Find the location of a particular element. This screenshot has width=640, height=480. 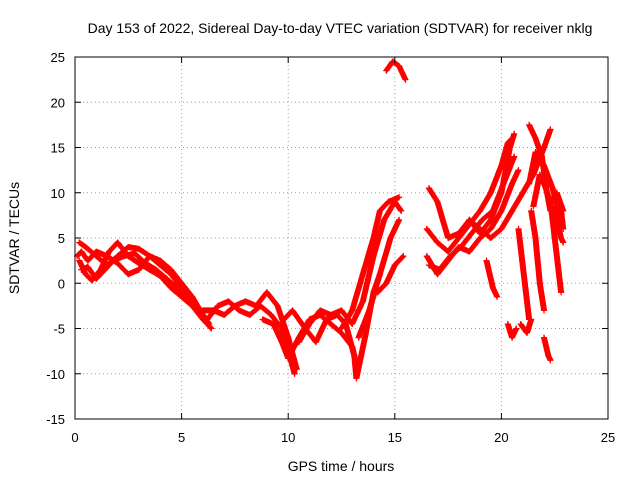

y-tick-label: 10 is located at coordinates (58, 193).